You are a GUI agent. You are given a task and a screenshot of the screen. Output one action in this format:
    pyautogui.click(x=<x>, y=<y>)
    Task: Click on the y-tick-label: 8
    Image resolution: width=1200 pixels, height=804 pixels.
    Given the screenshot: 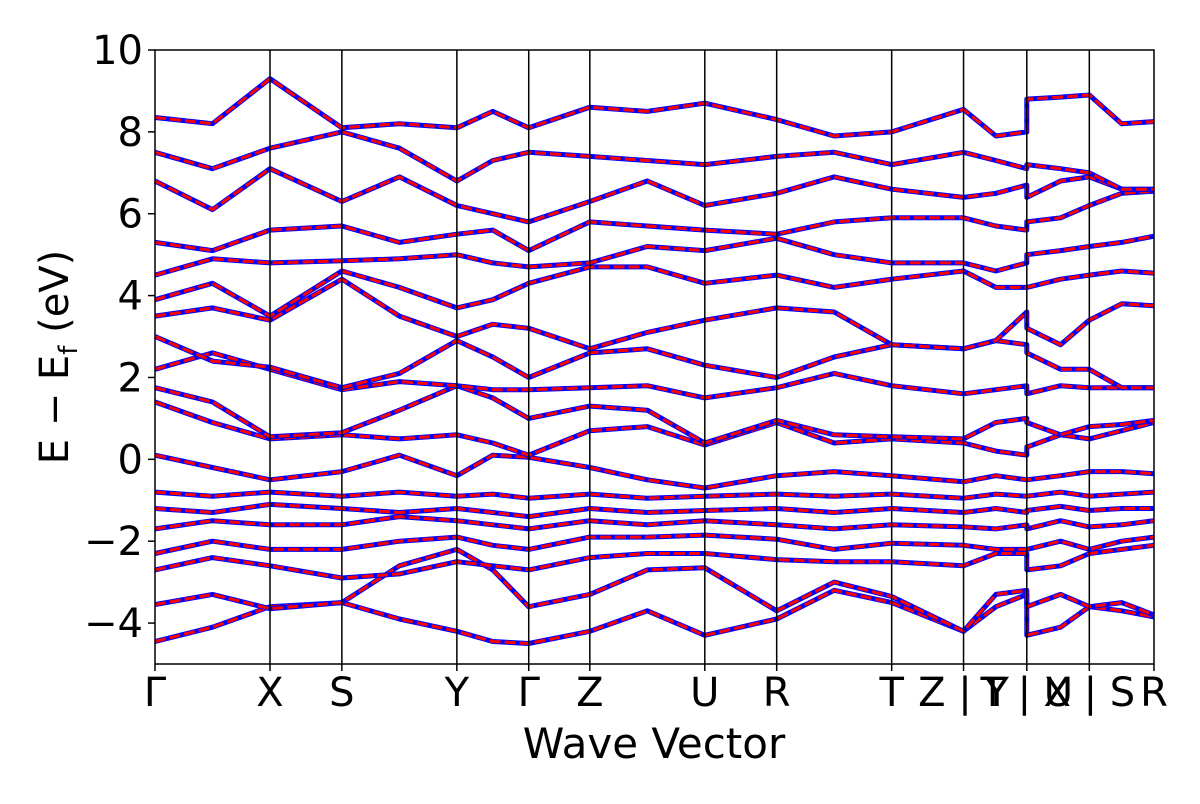 What is the action you would take?
    pyautogui.click(x=130, y=133)
    